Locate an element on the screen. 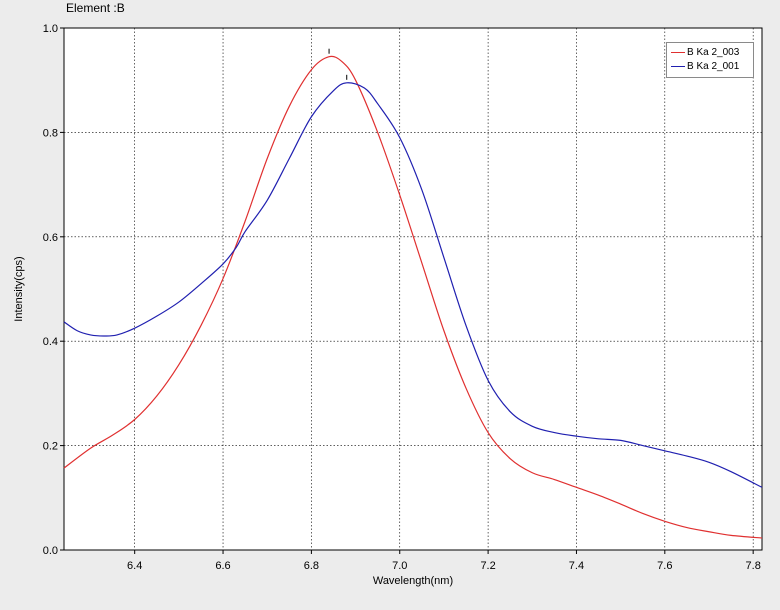  x-tick-label: 6.6 is located at coordinates (222, 566).